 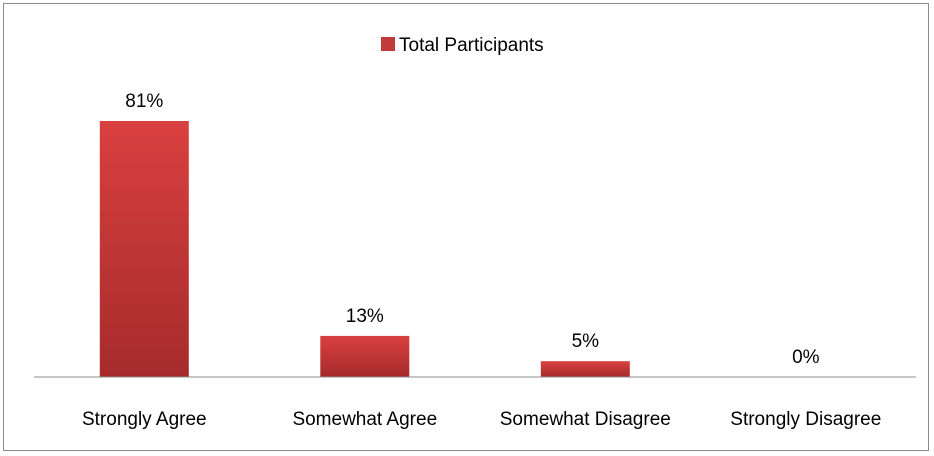 I want to click on bar-strongly-agree, so click(x=144, y=249).